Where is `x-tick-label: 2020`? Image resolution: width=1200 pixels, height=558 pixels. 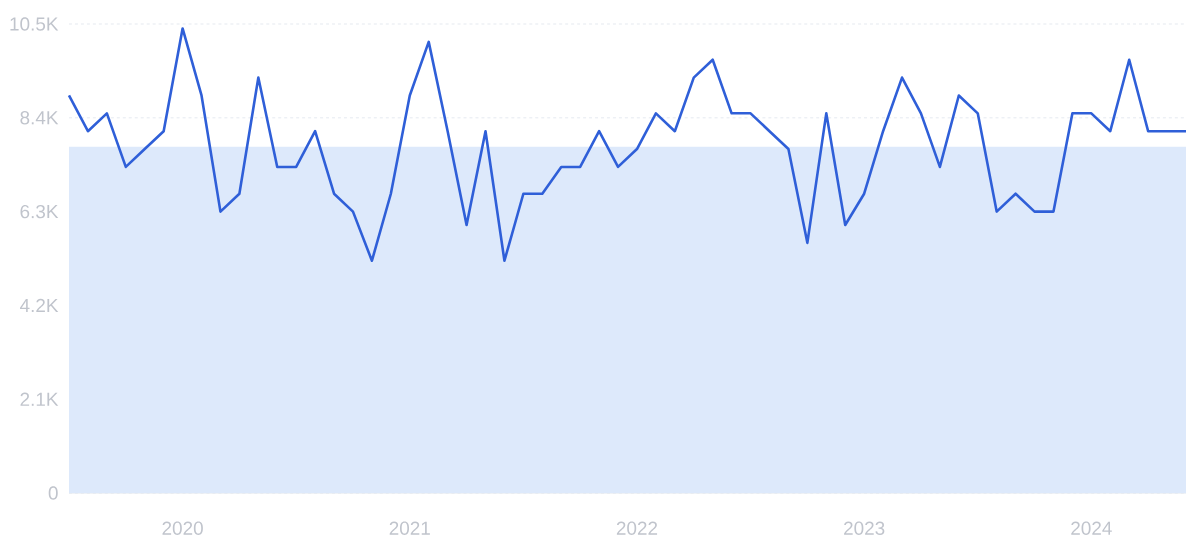
x-tick-label: 2020 is located at coordinates (182, 528).